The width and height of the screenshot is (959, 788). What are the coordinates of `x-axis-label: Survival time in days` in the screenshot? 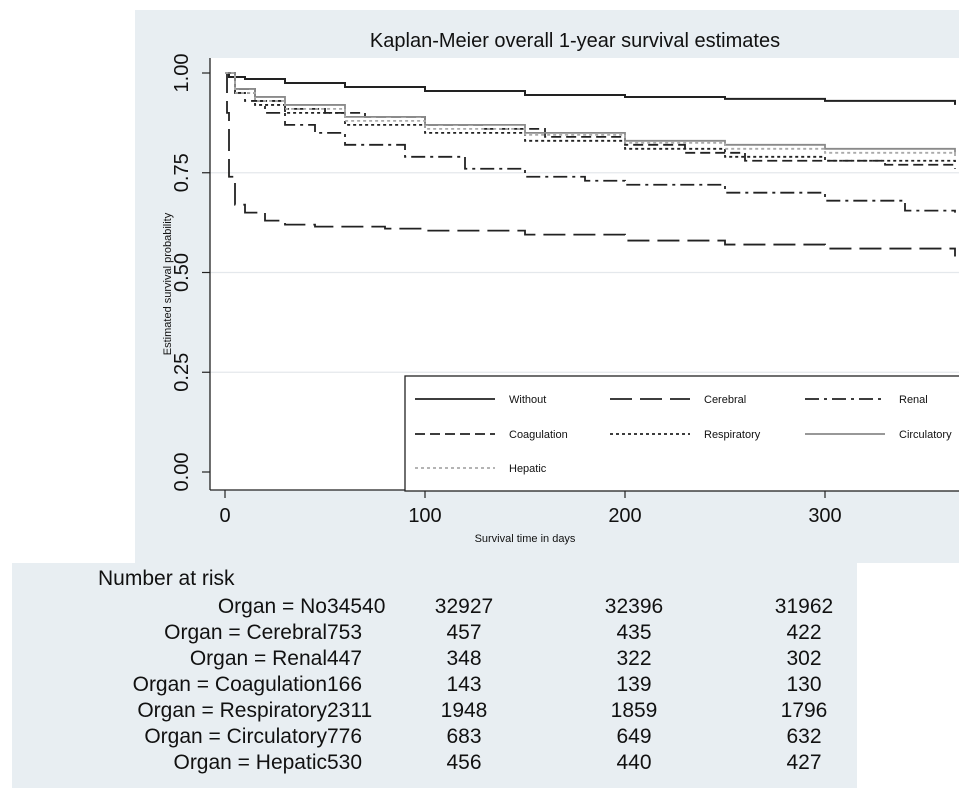 It's located at (525, 539).